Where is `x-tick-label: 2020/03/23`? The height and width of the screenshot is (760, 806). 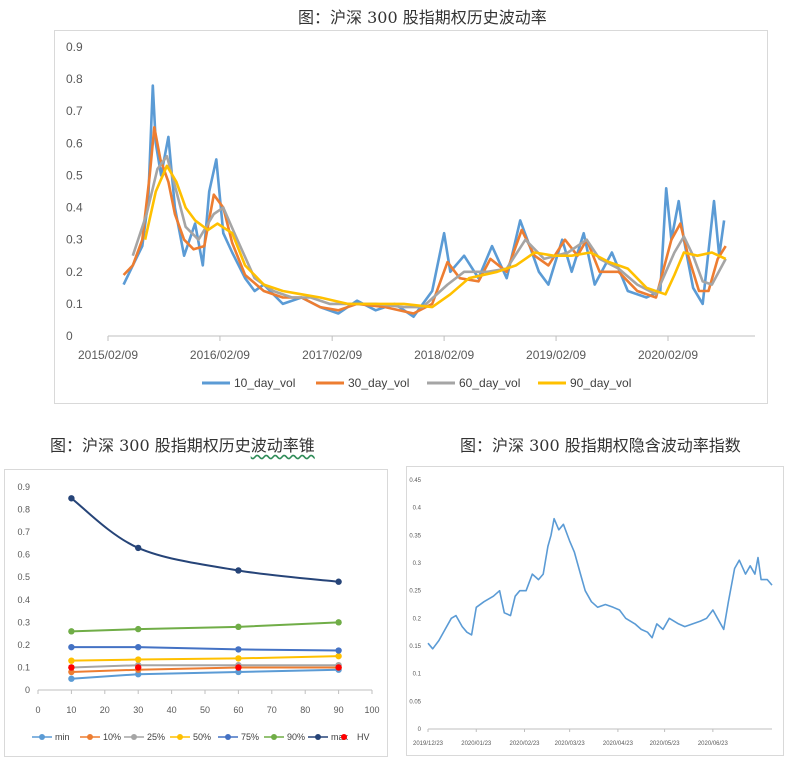
x-tick-label: 2020/03/23 is located at coordinates (570, 744).